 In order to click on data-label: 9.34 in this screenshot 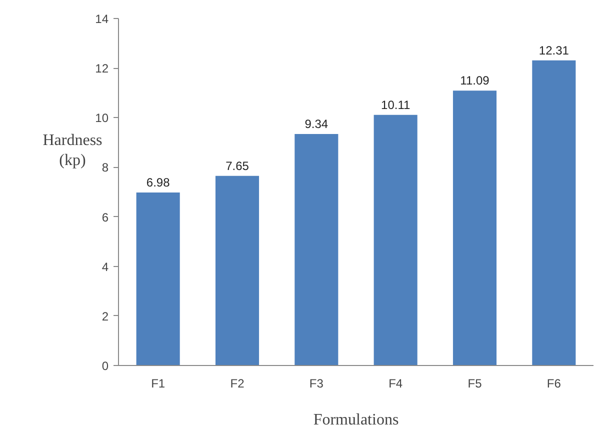, I will do `click(316, 124)`.